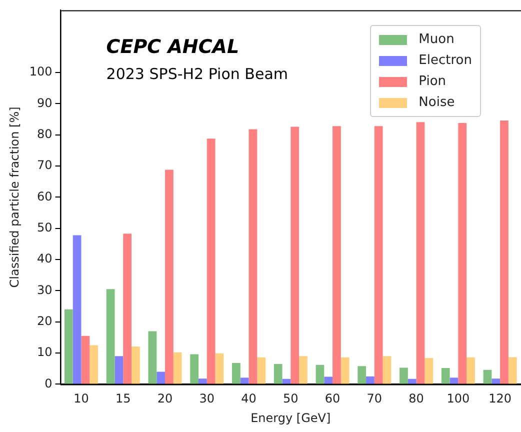 The width and height of the screenshot is (521, 432). I want to click on text: 2023 SPS-H2 Pion Beam, so click(197, 74).